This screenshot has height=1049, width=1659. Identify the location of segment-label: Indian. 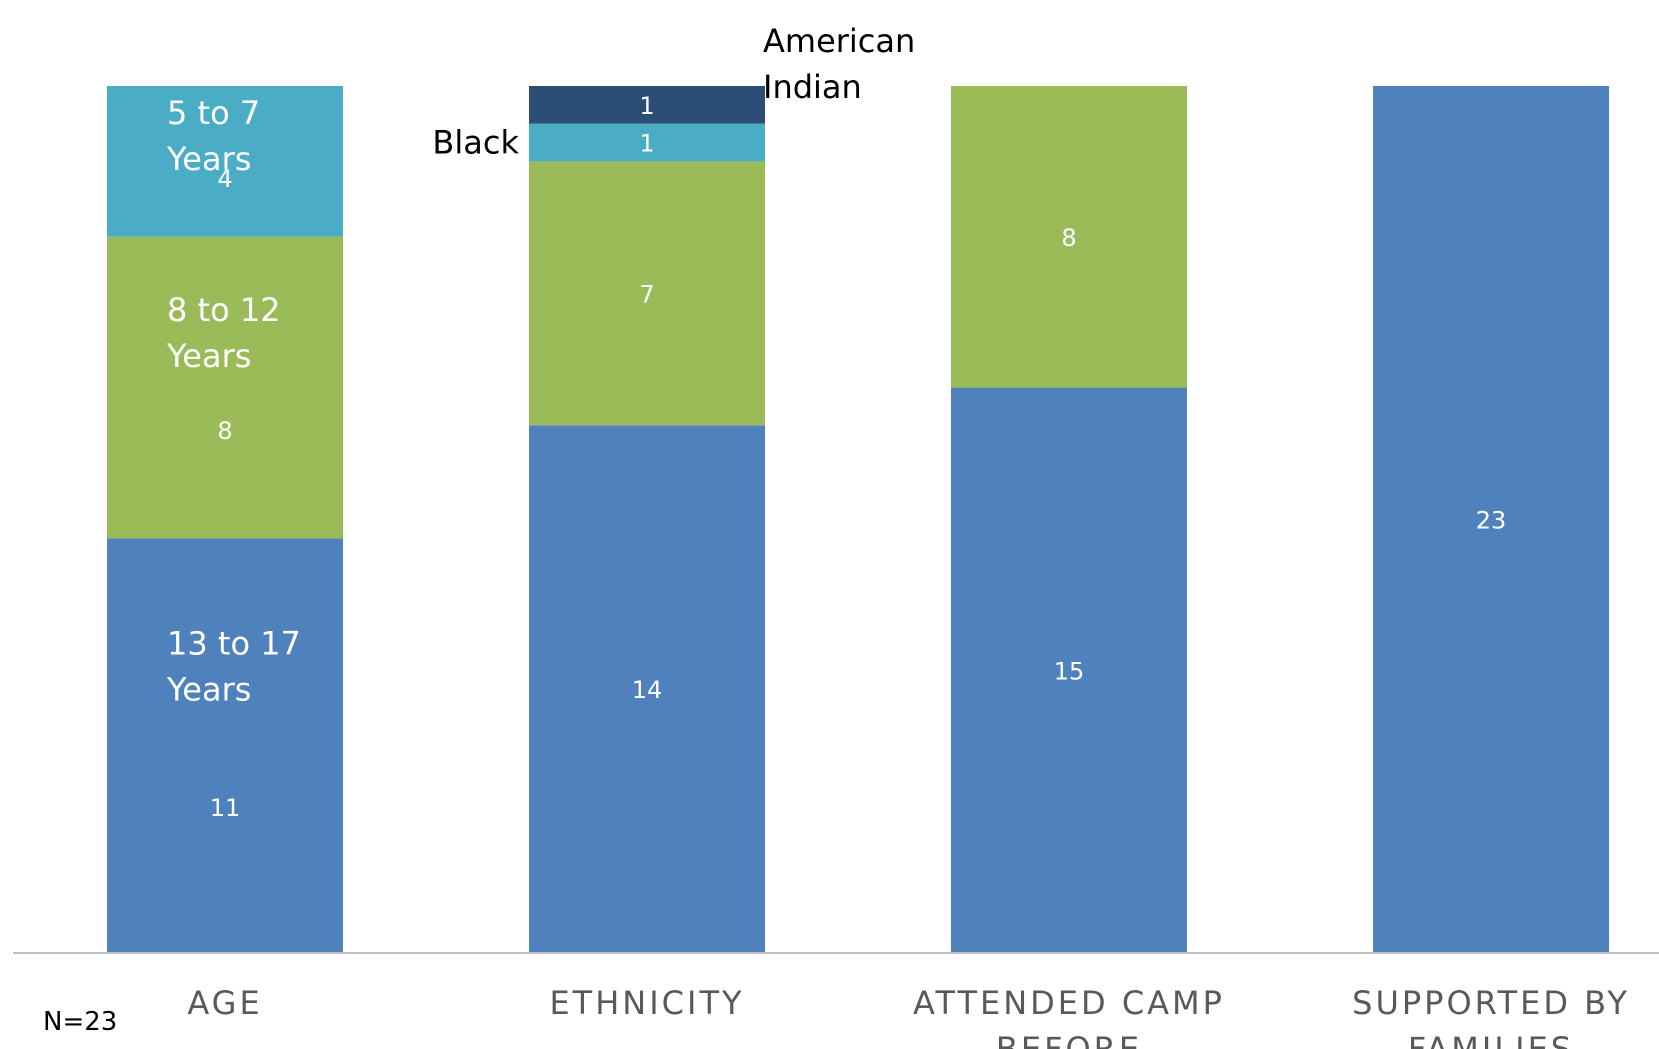
(812, 87).